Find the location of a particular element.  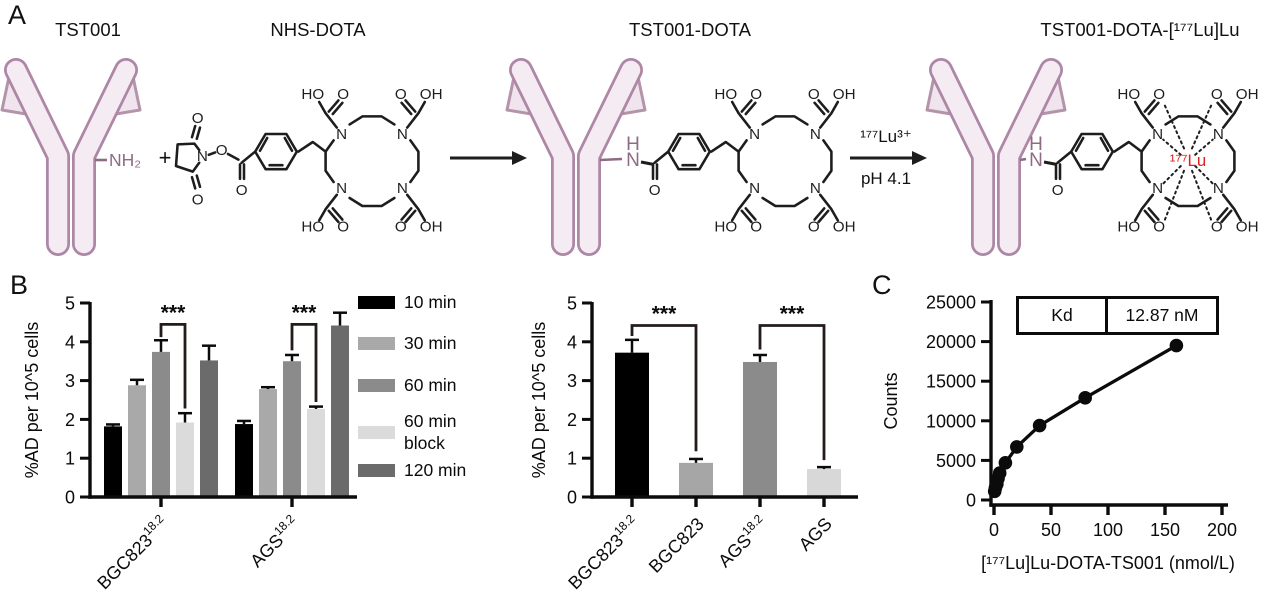

tst001-dota-structure: O N is located at coordinates (752, 161).